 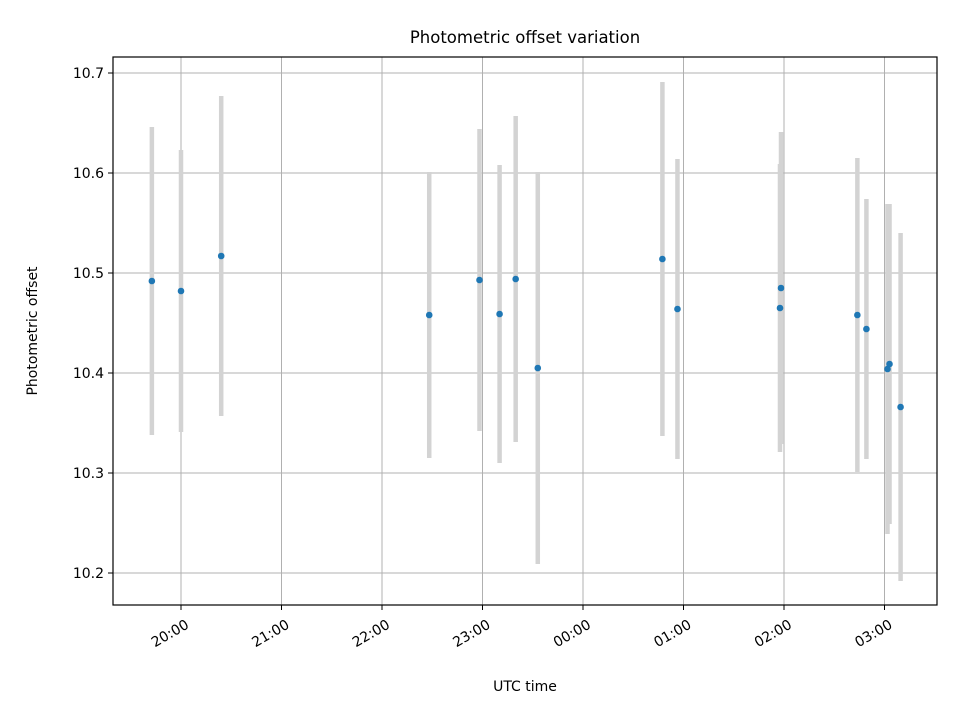 I want to click on y-tick-label: 10.3, so click(x=88, y=474).